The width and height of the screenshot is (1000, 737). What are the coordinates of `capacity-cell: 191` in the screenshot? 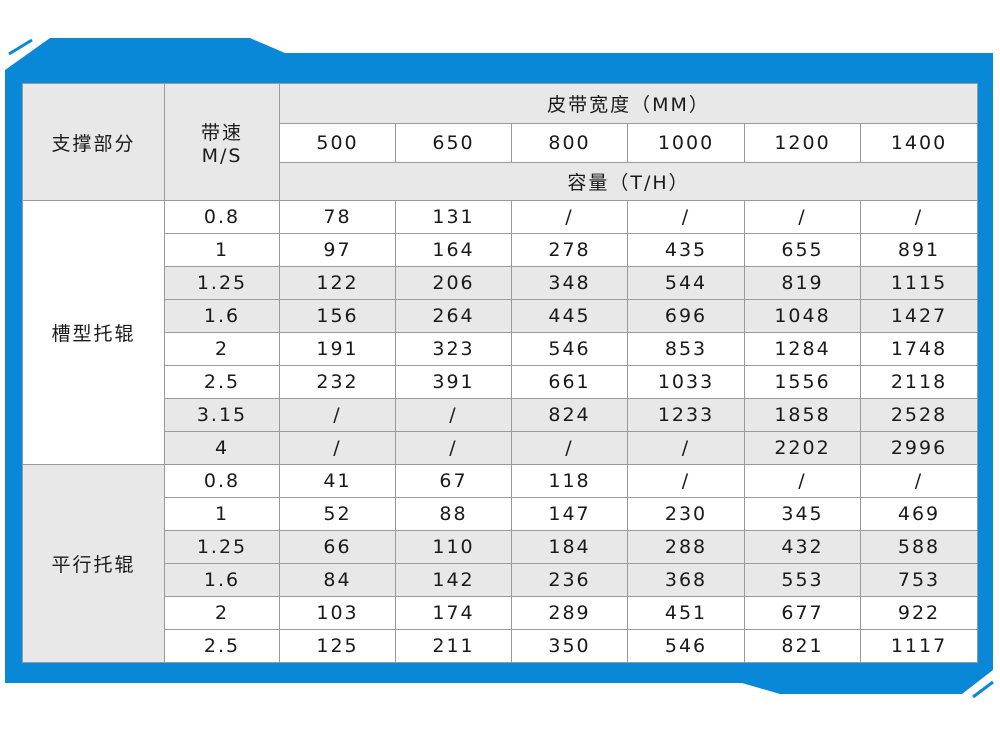 It's located at (337, 349).